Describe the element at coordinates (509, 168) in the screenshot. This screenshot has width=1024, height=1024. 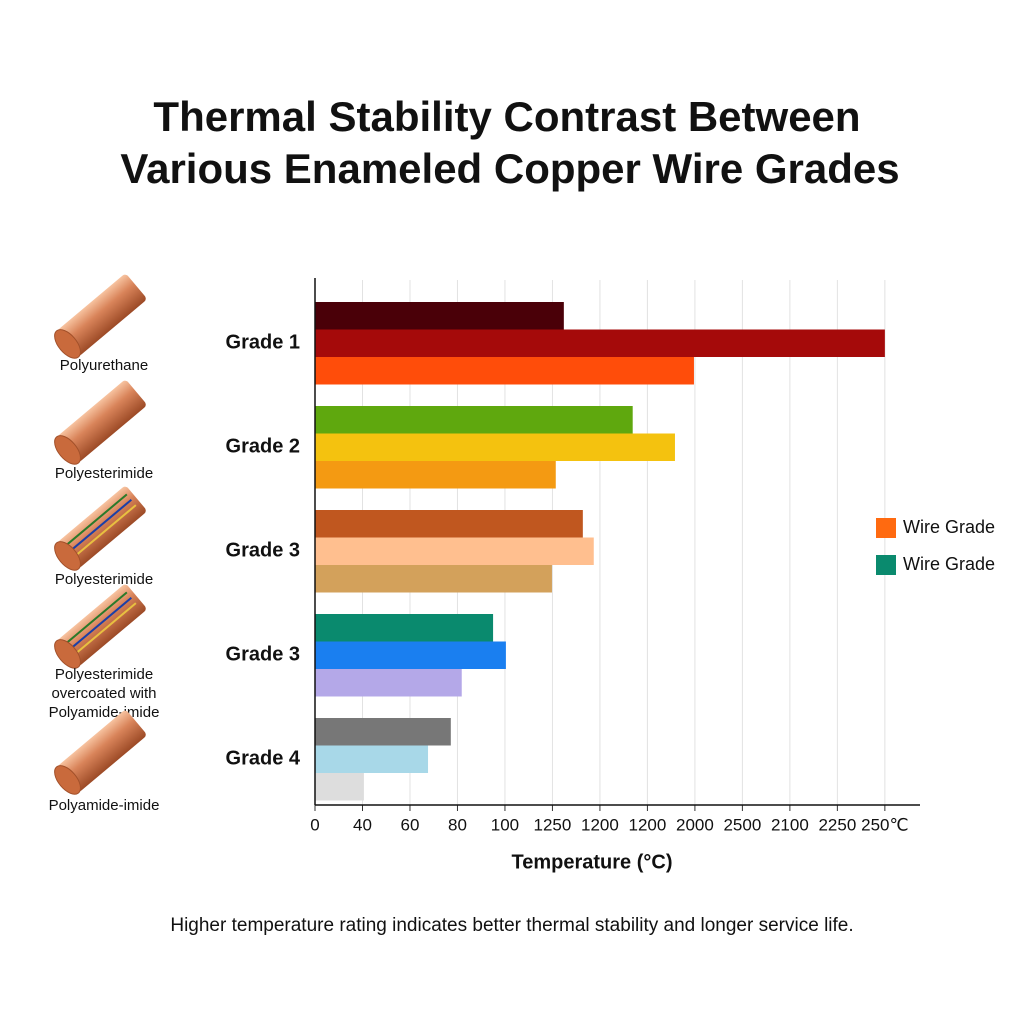
I see `chart-title: Various Enameled Copper Wire Grades` at that location.